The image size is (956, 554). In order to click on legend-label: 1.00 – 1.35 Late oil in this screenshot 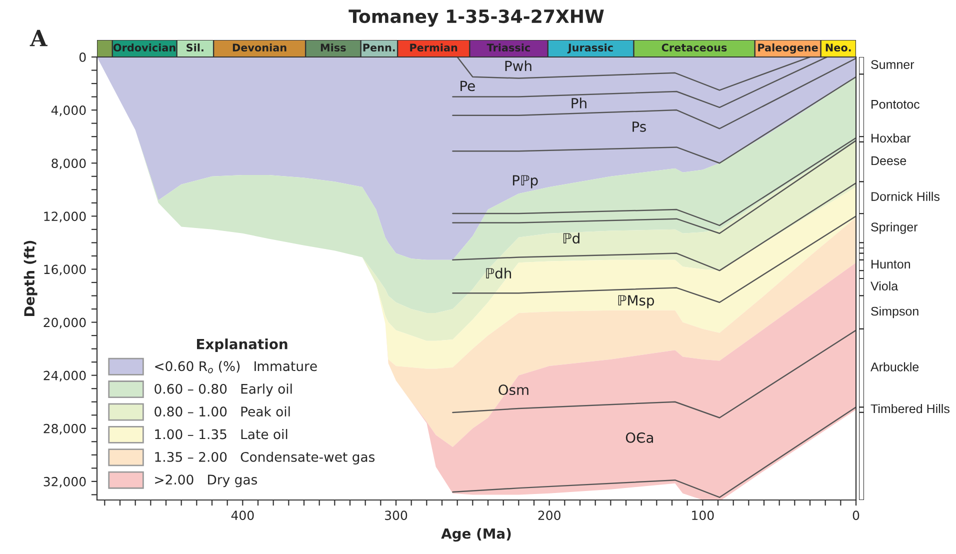, I will do `click(221, 434)`.